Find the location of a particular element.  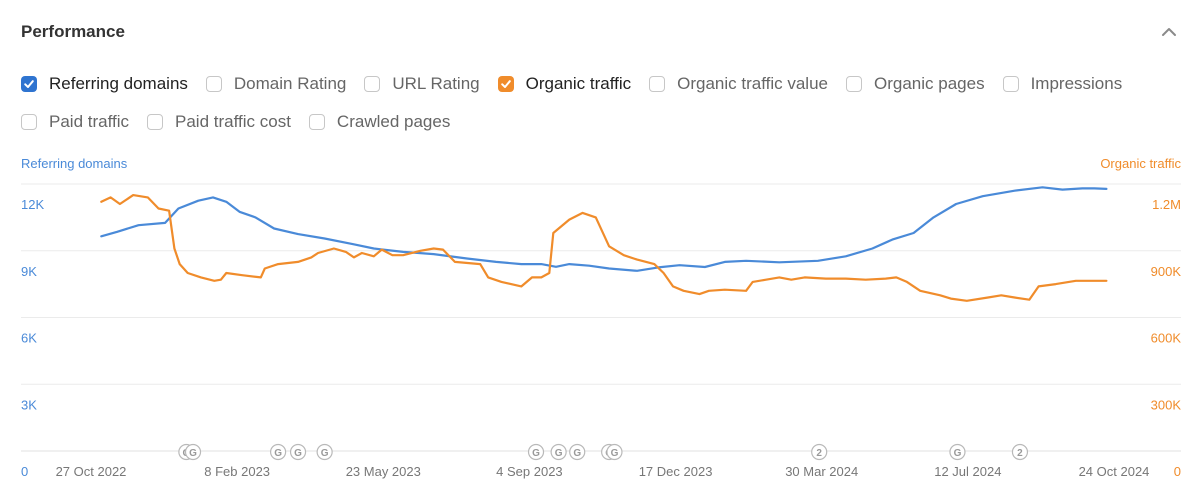

option-label: URL Rating is located at coordinates (436, 83).